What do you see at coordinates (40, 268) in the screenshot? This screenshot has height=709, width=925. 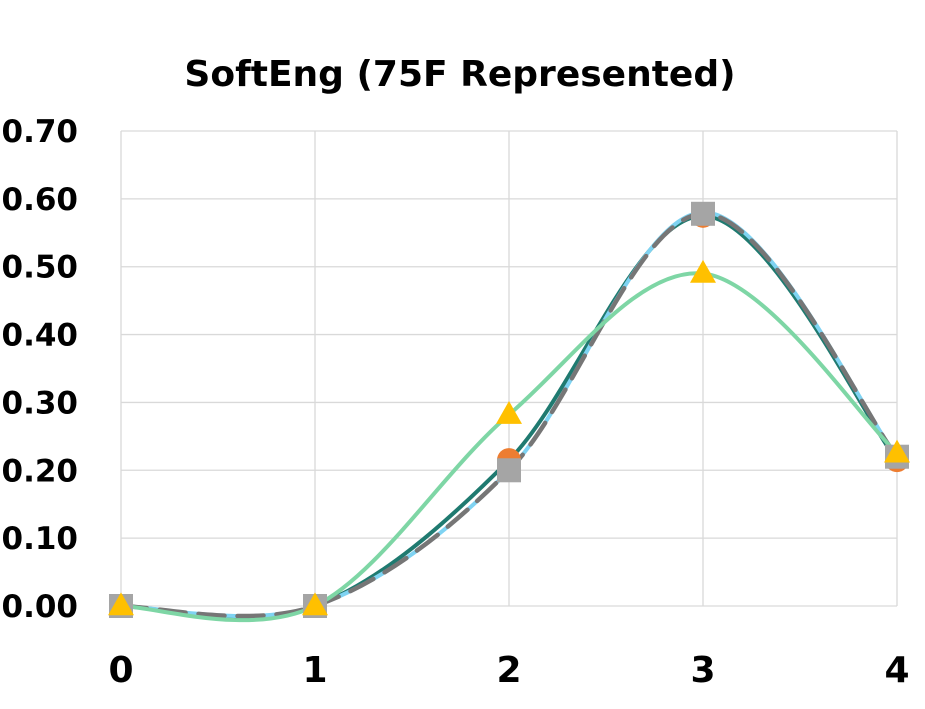 I see `y-tick-label: 0.50` at bounding box center [40, 268].